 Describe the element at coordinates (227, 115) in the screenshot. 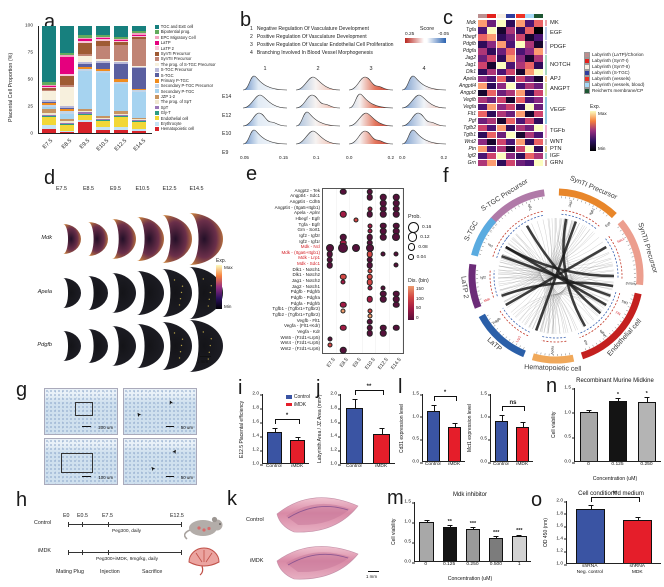

I see `b-row-label: E12` at that location.